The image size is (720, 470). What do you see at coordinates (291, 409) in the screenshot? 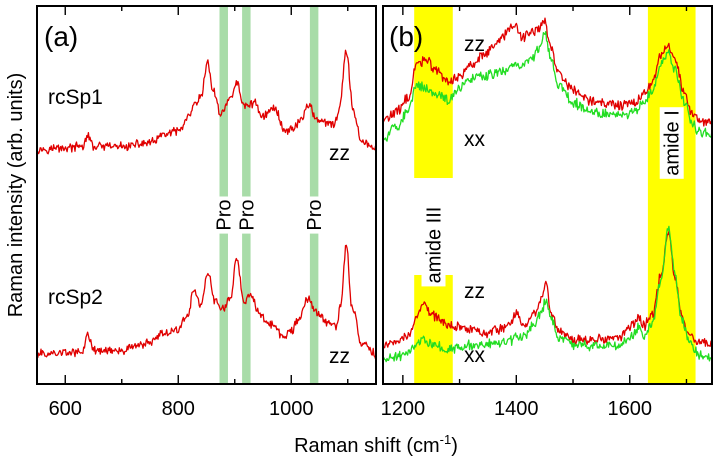
I see `x-tick-label-1000: 1000` at bounding box center [291, 409].